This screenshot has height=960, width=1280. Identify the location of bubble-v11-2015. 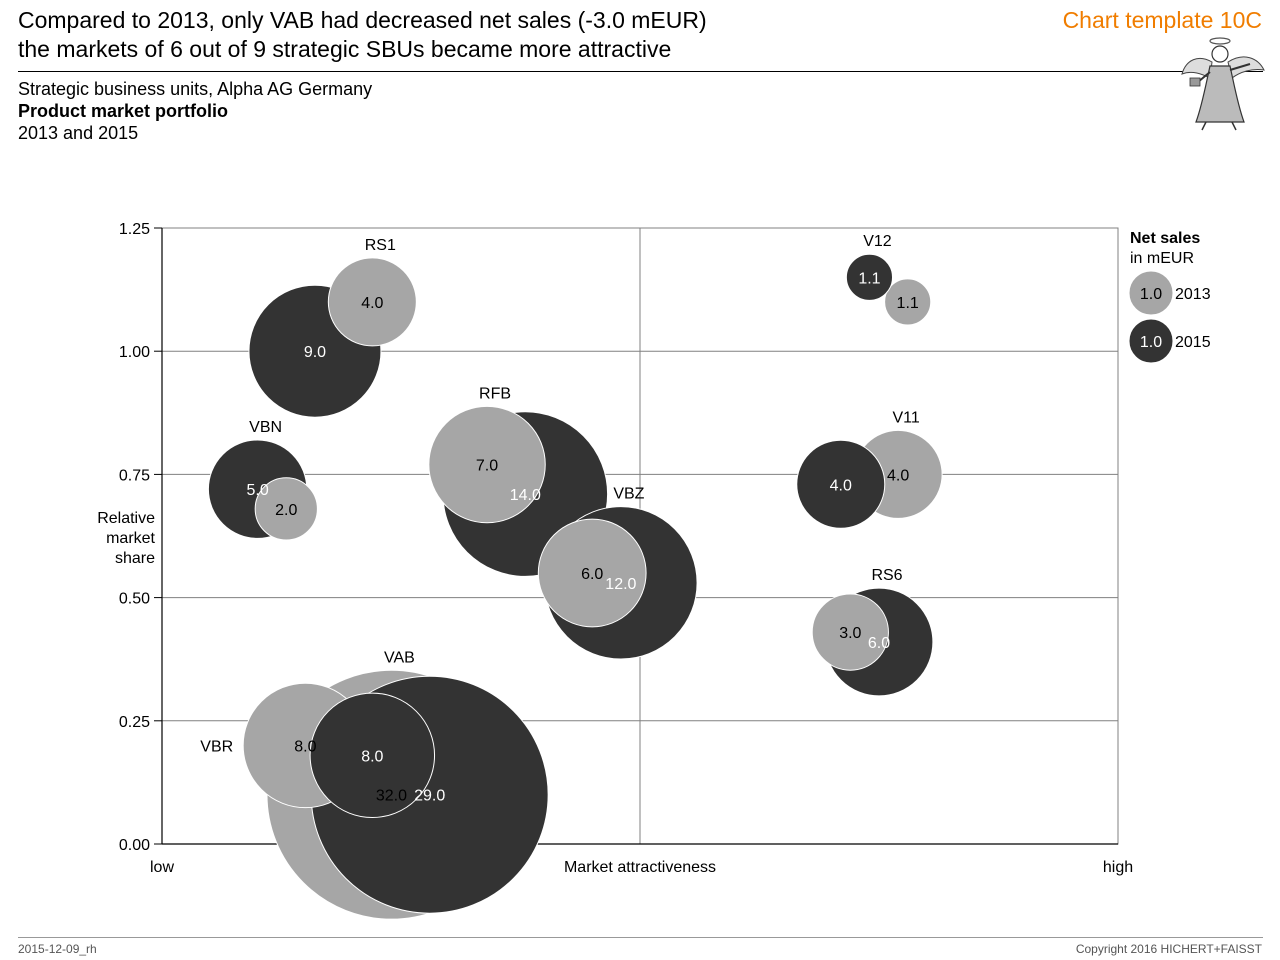
(841, 484).